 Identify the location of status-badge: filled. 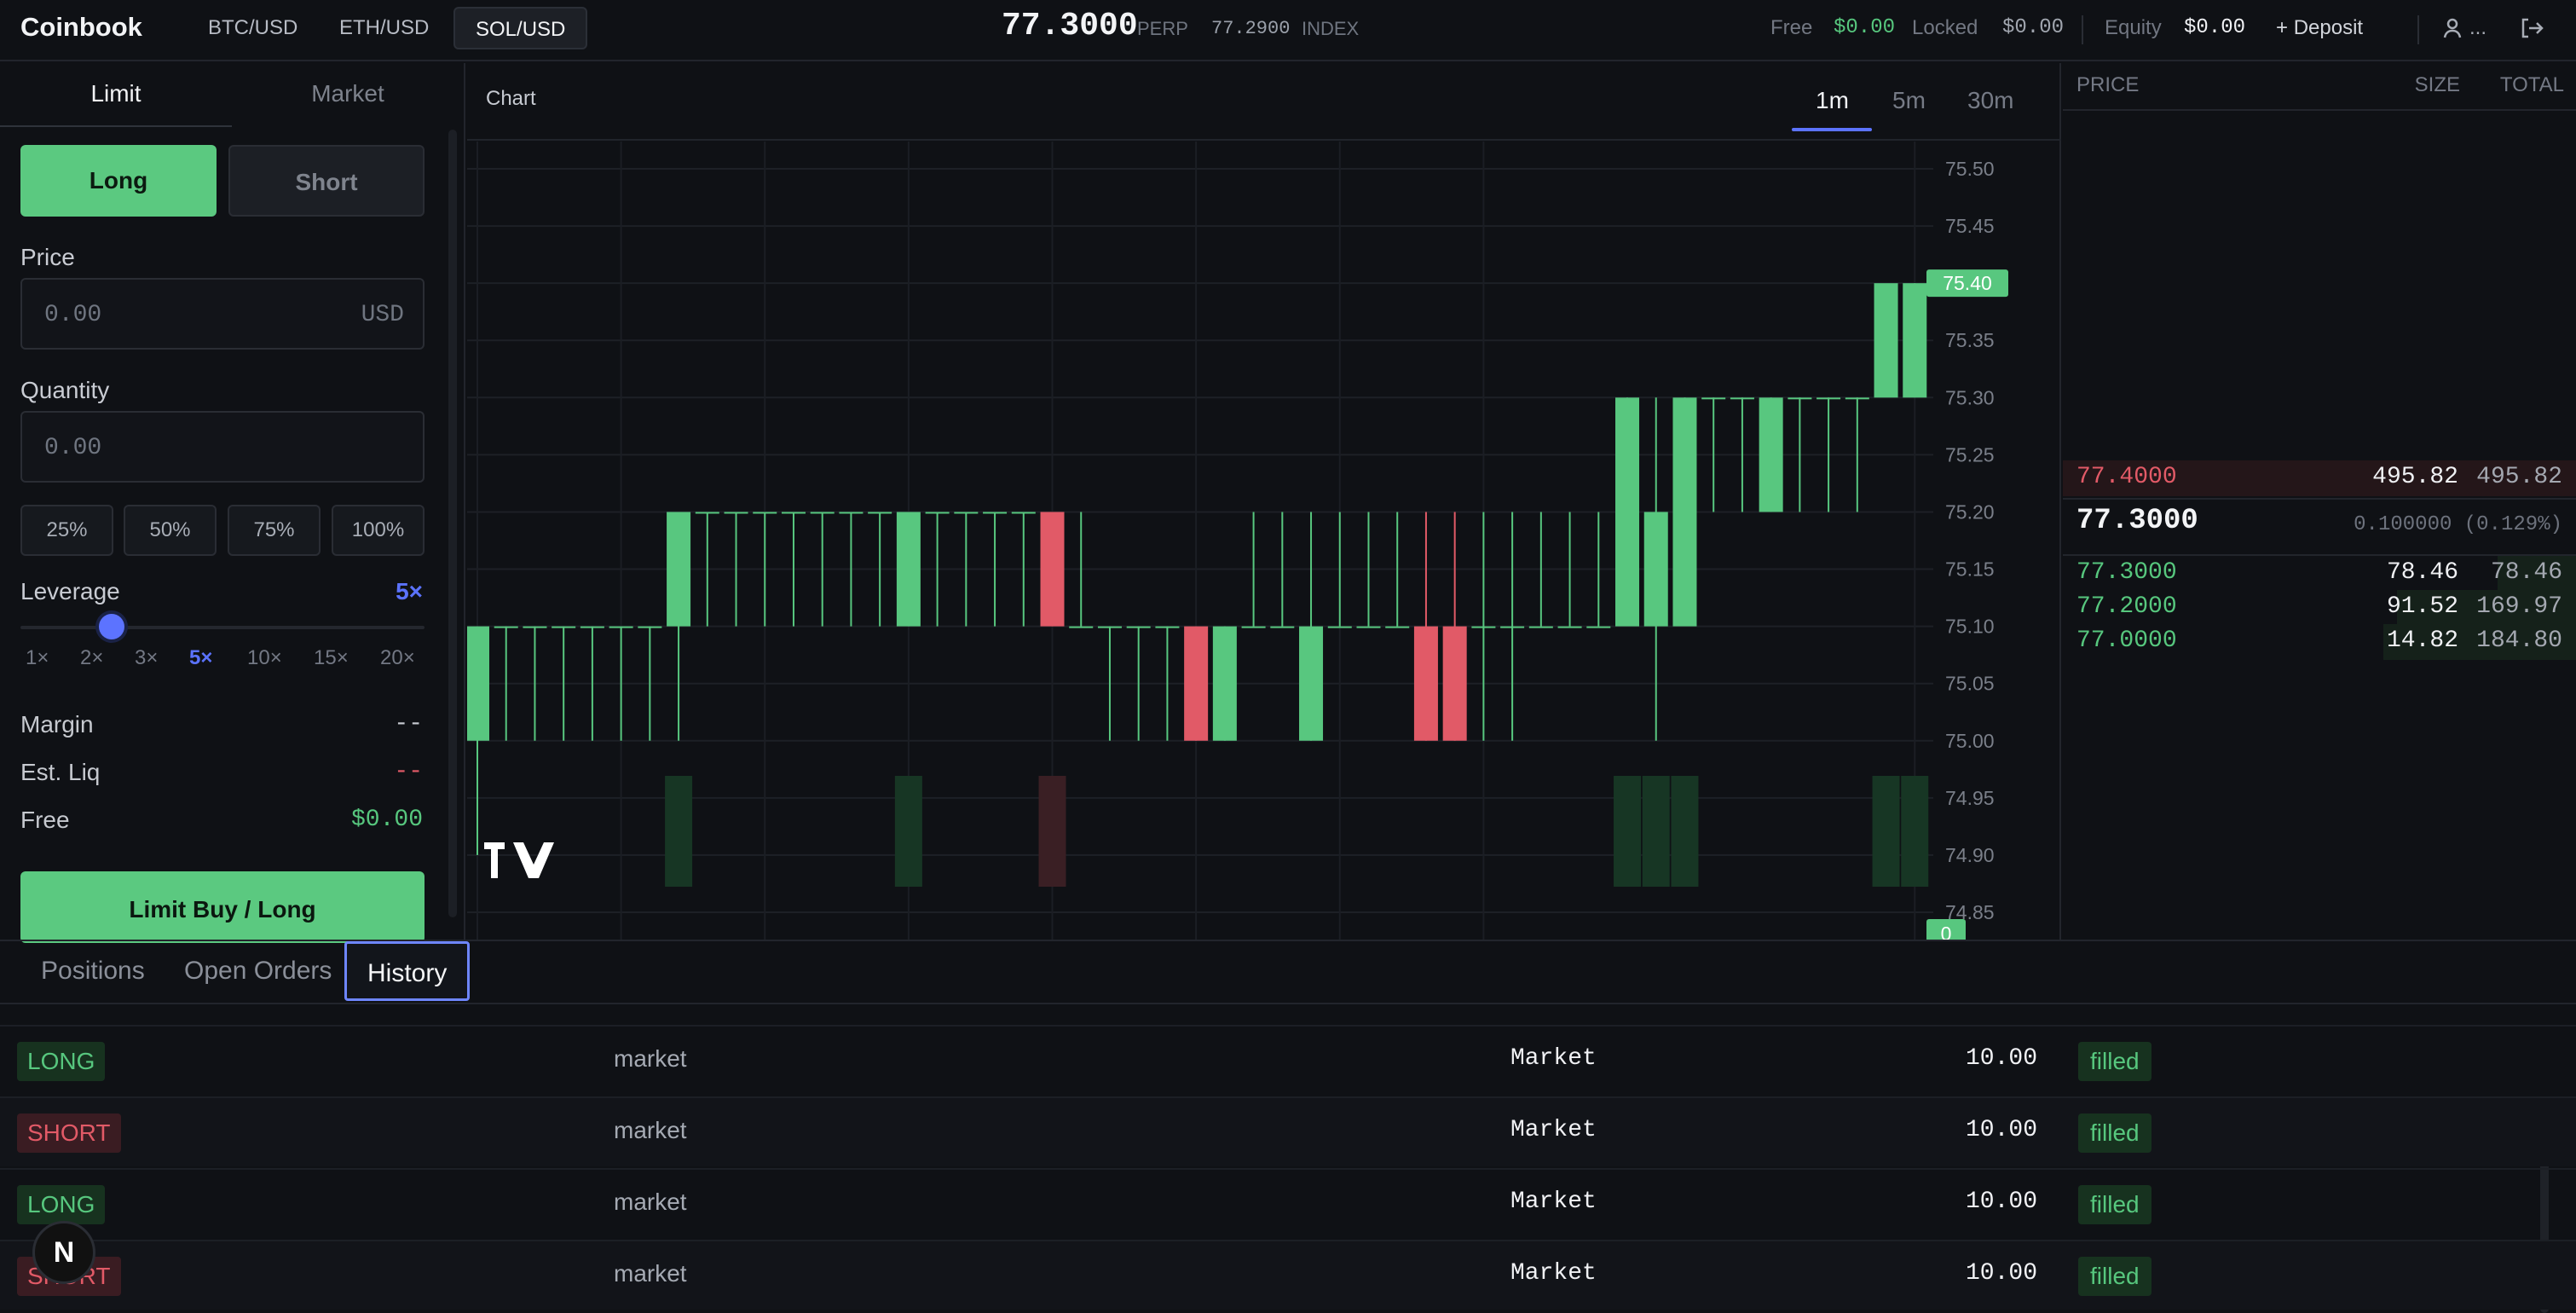
(2114, 1204).